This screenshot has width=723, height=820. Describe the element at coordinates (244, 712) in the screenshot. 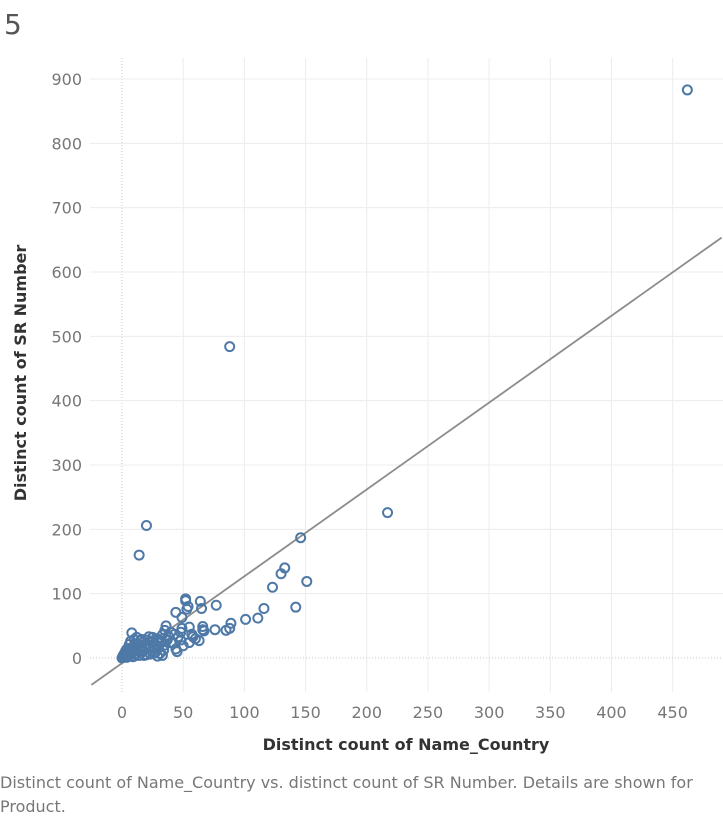

I see `x-tick-label: 100` at that location.